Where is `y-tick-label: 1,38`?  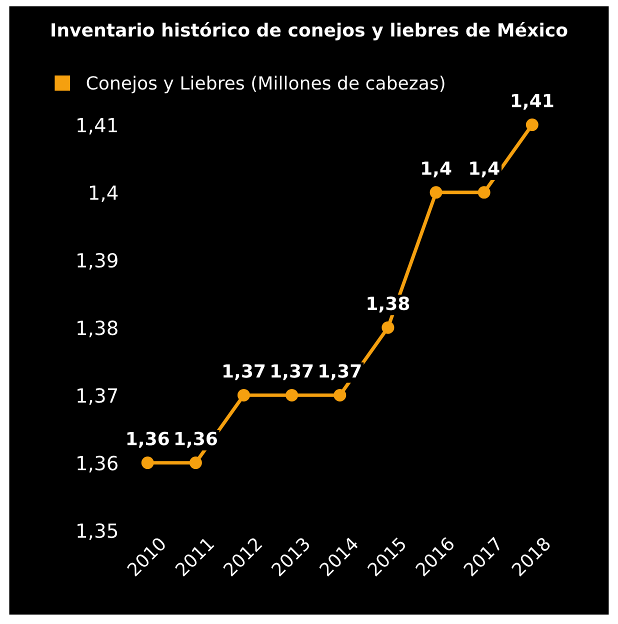 y-tick-label: 1,38 is located at coordinates (98, 329).